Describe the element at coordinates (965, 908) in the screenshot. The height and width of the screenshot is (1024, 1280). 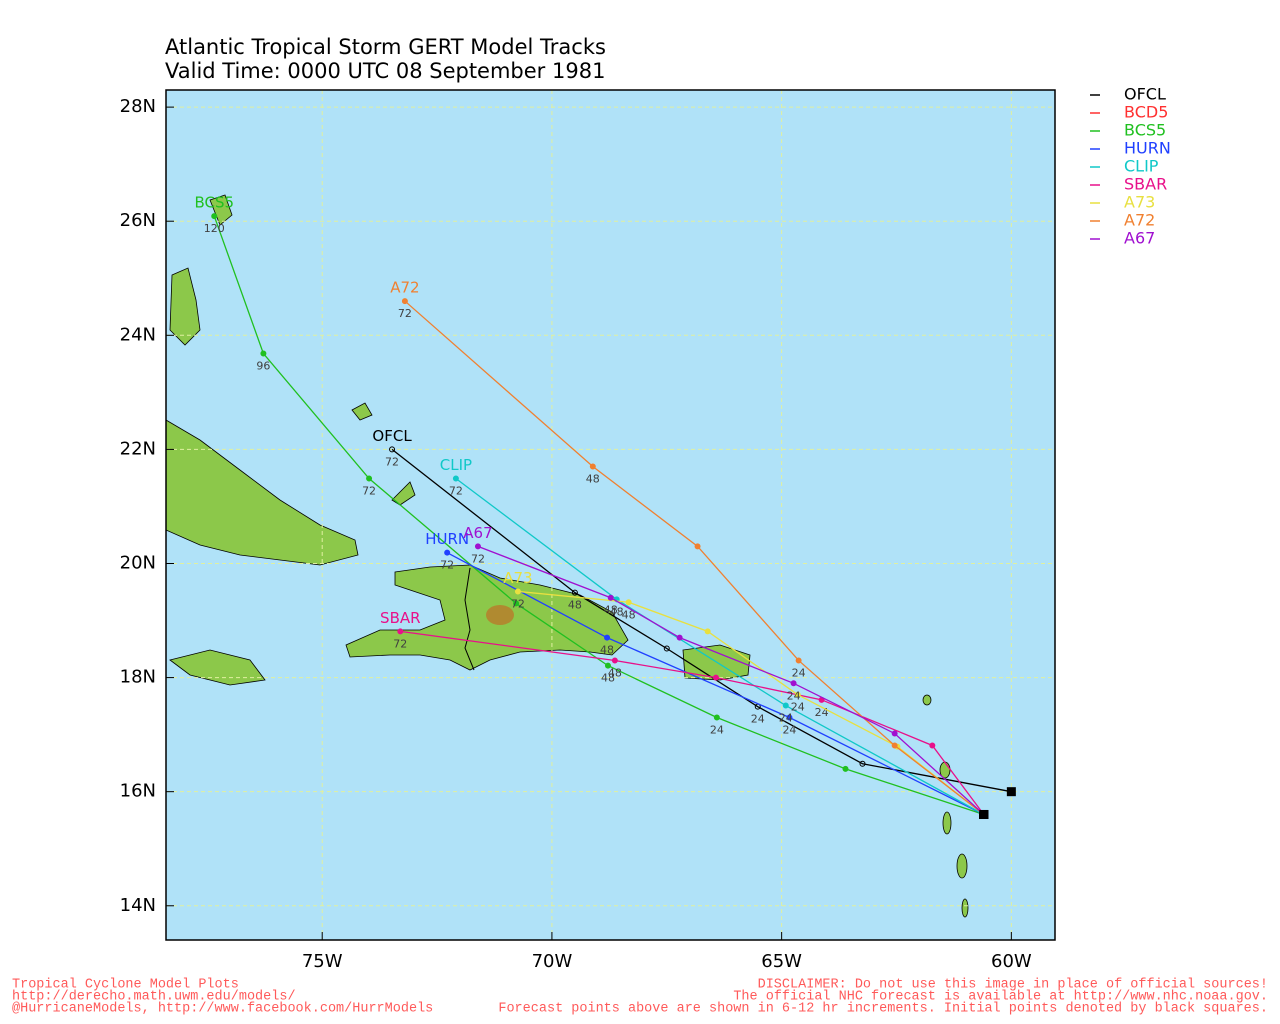
I see `st-vincent` at that location.